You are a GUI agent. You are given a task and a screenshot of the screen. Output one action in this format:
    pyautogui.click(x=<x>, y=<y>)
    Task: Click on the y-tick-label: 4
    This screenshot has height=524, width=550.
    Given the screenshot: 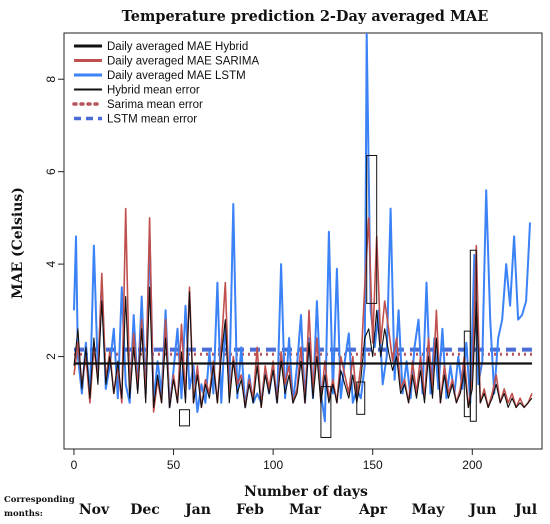 What is the action you would take?
    pyautogui.click(x=51, y=263)
    